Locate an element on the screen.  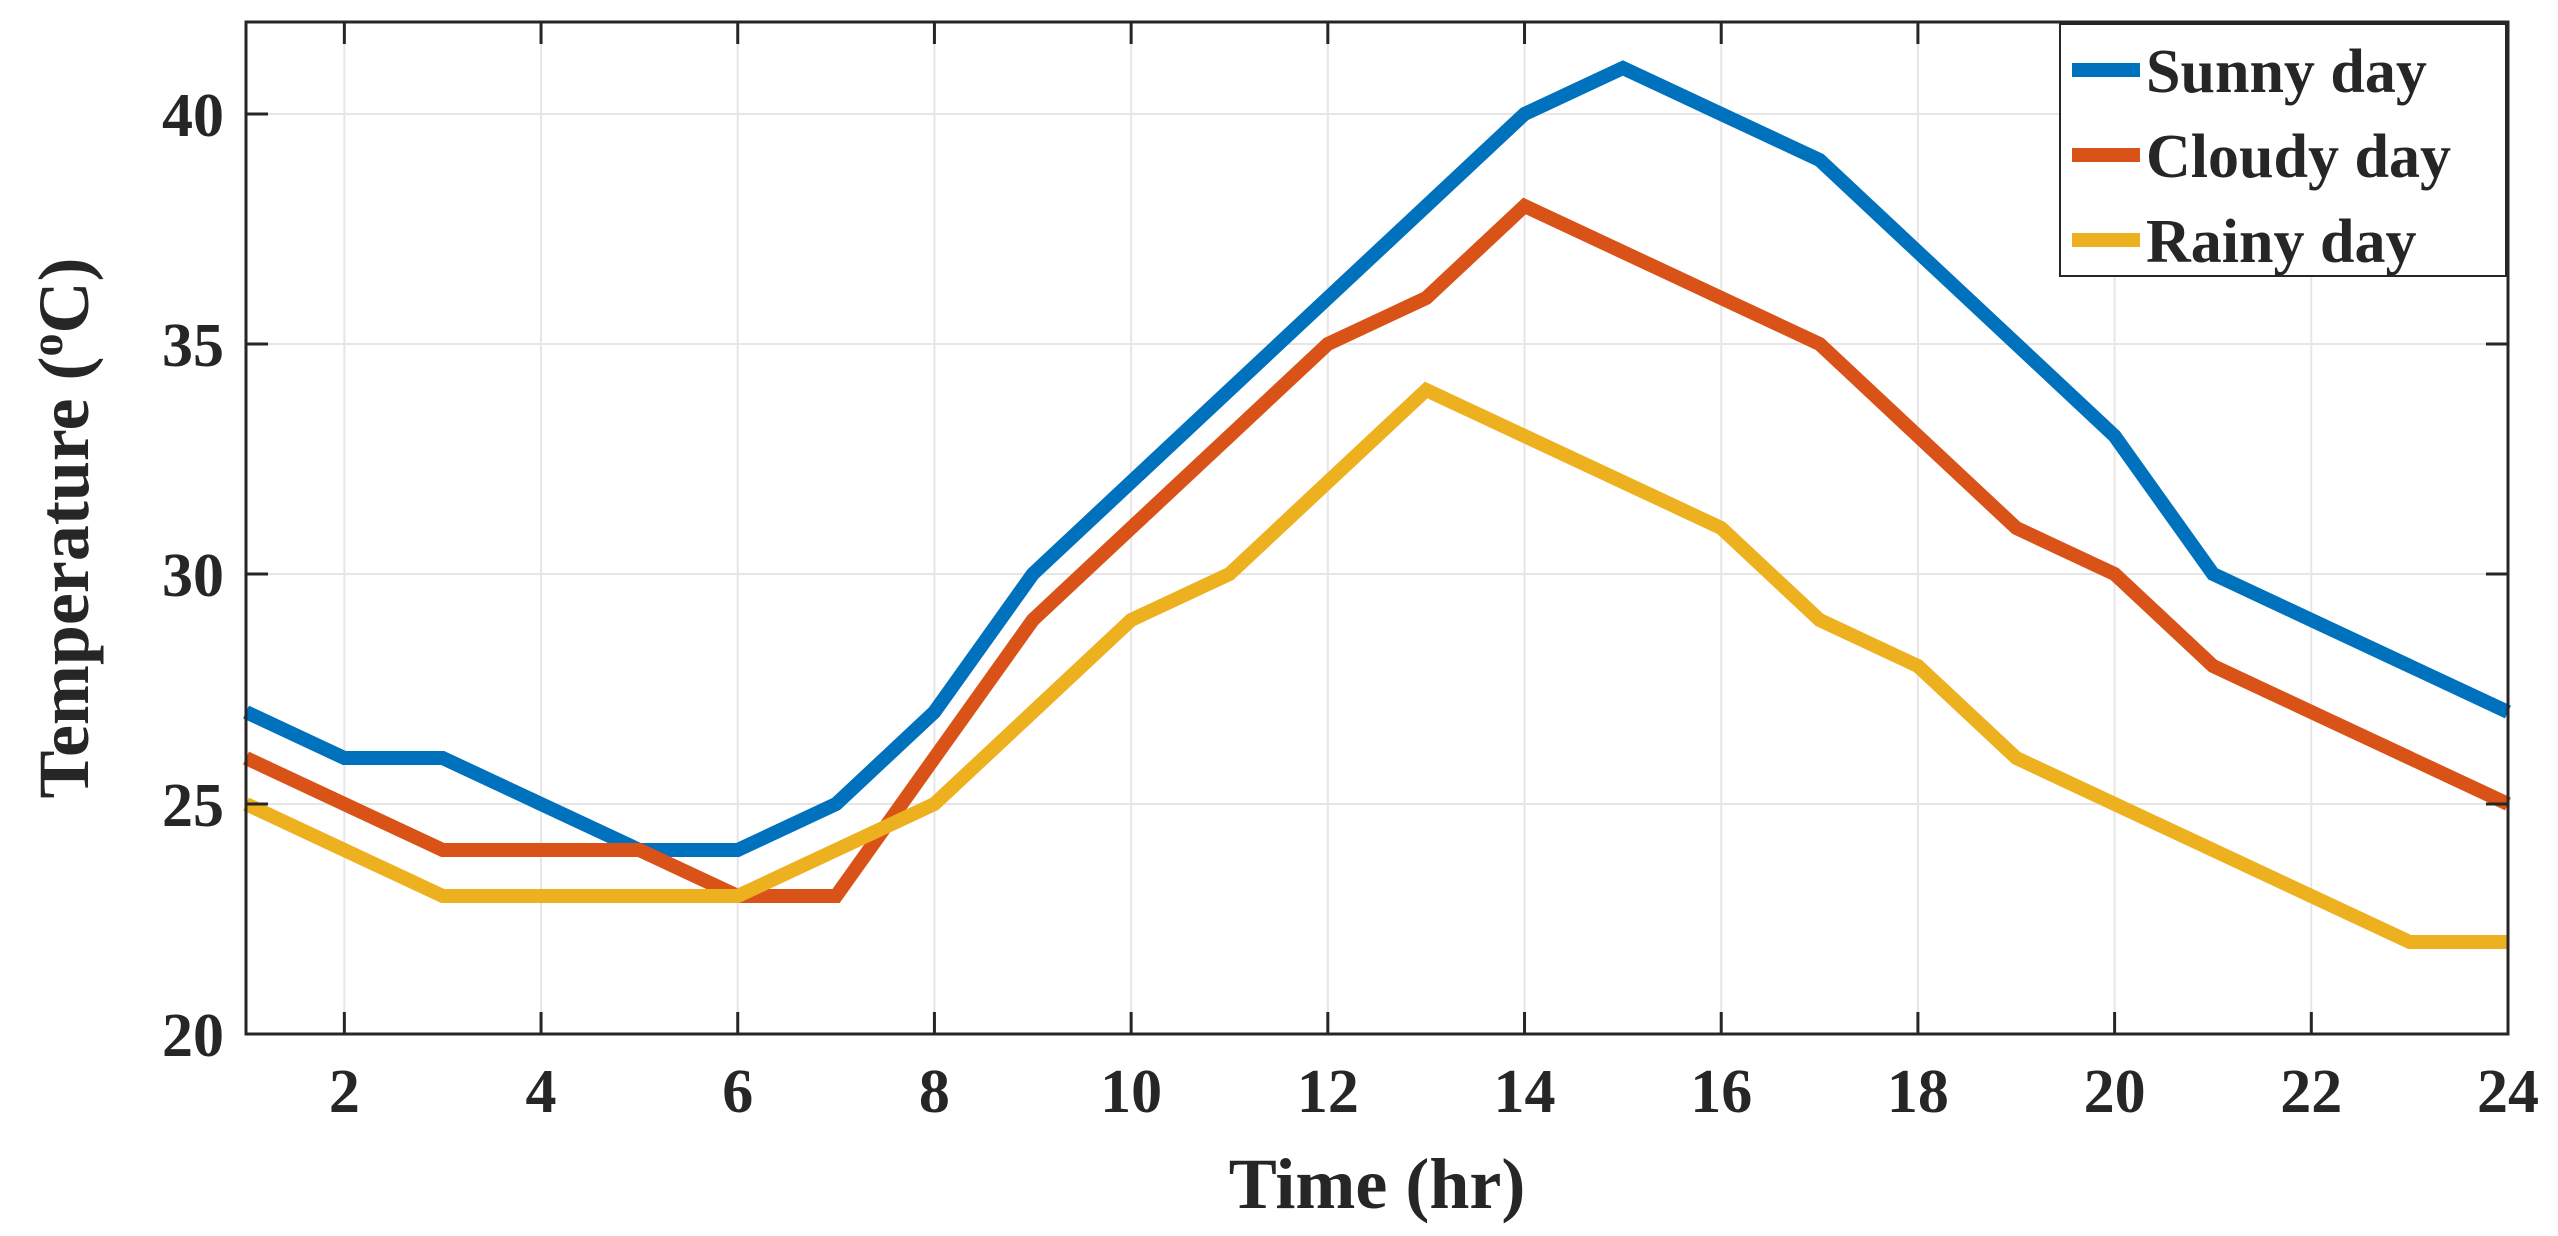
legend: Sunny day Cloudy day Rainy day is located at coordinates (2283, 150).